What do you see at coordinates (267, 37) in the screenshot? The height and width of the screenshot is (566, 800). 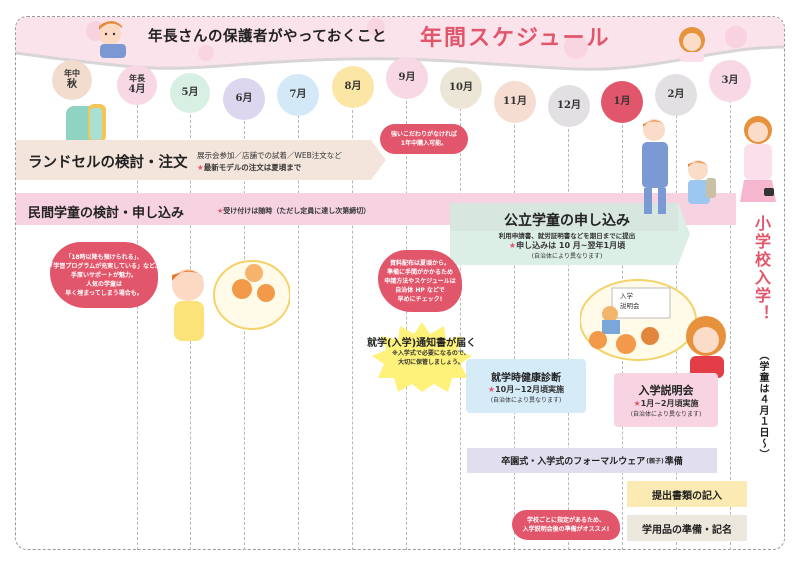 I see `page-title: 年長さんの保護者がやっておくこと` at bounding box center [267, 37].